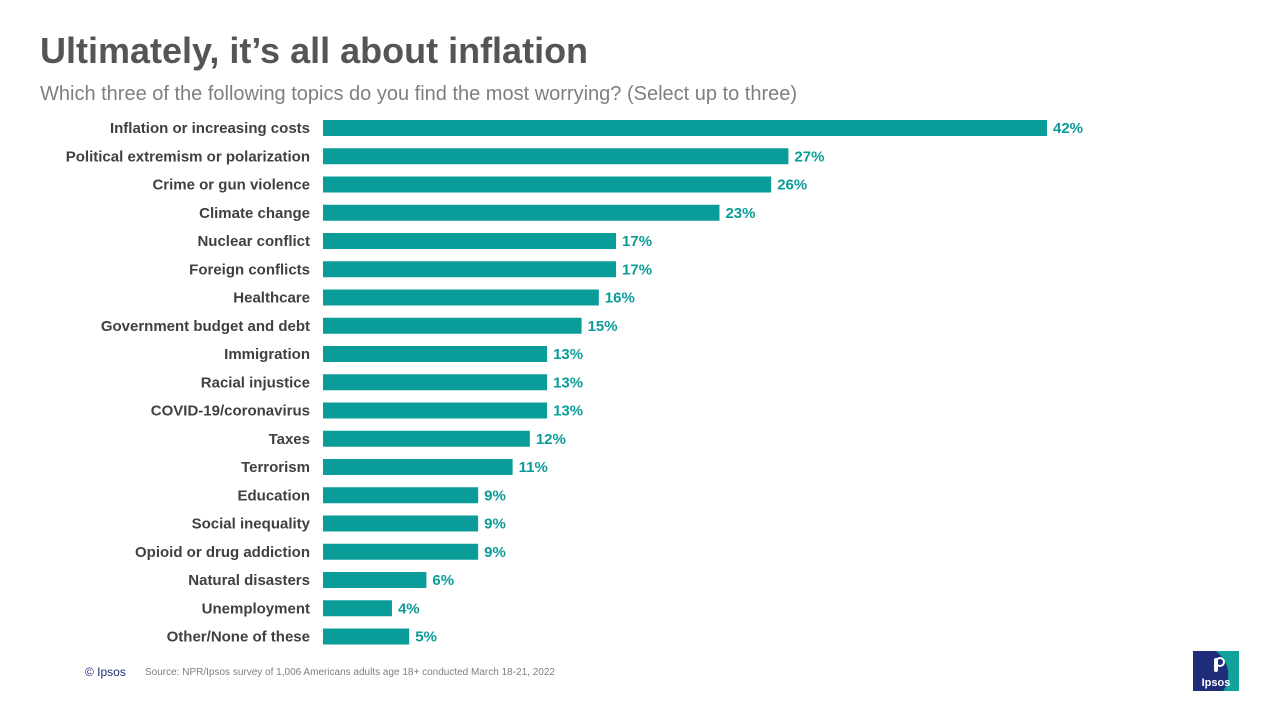 The image size is (1280, 720). Describe the element at coordinates (105, 672) in the screenshot. I see `copyright-text: © Ipsos` at that location.